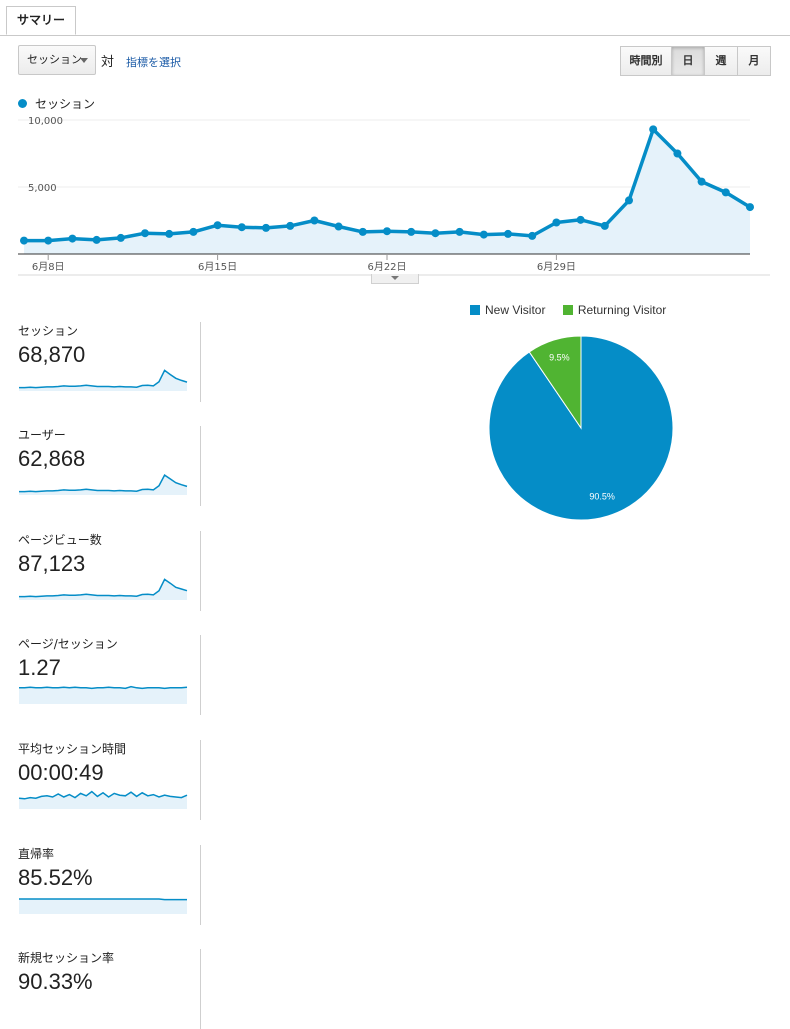 This screenshot has width=790, height=1029. I want to click on pie-slice-returning-visitor, so click(555, 382).